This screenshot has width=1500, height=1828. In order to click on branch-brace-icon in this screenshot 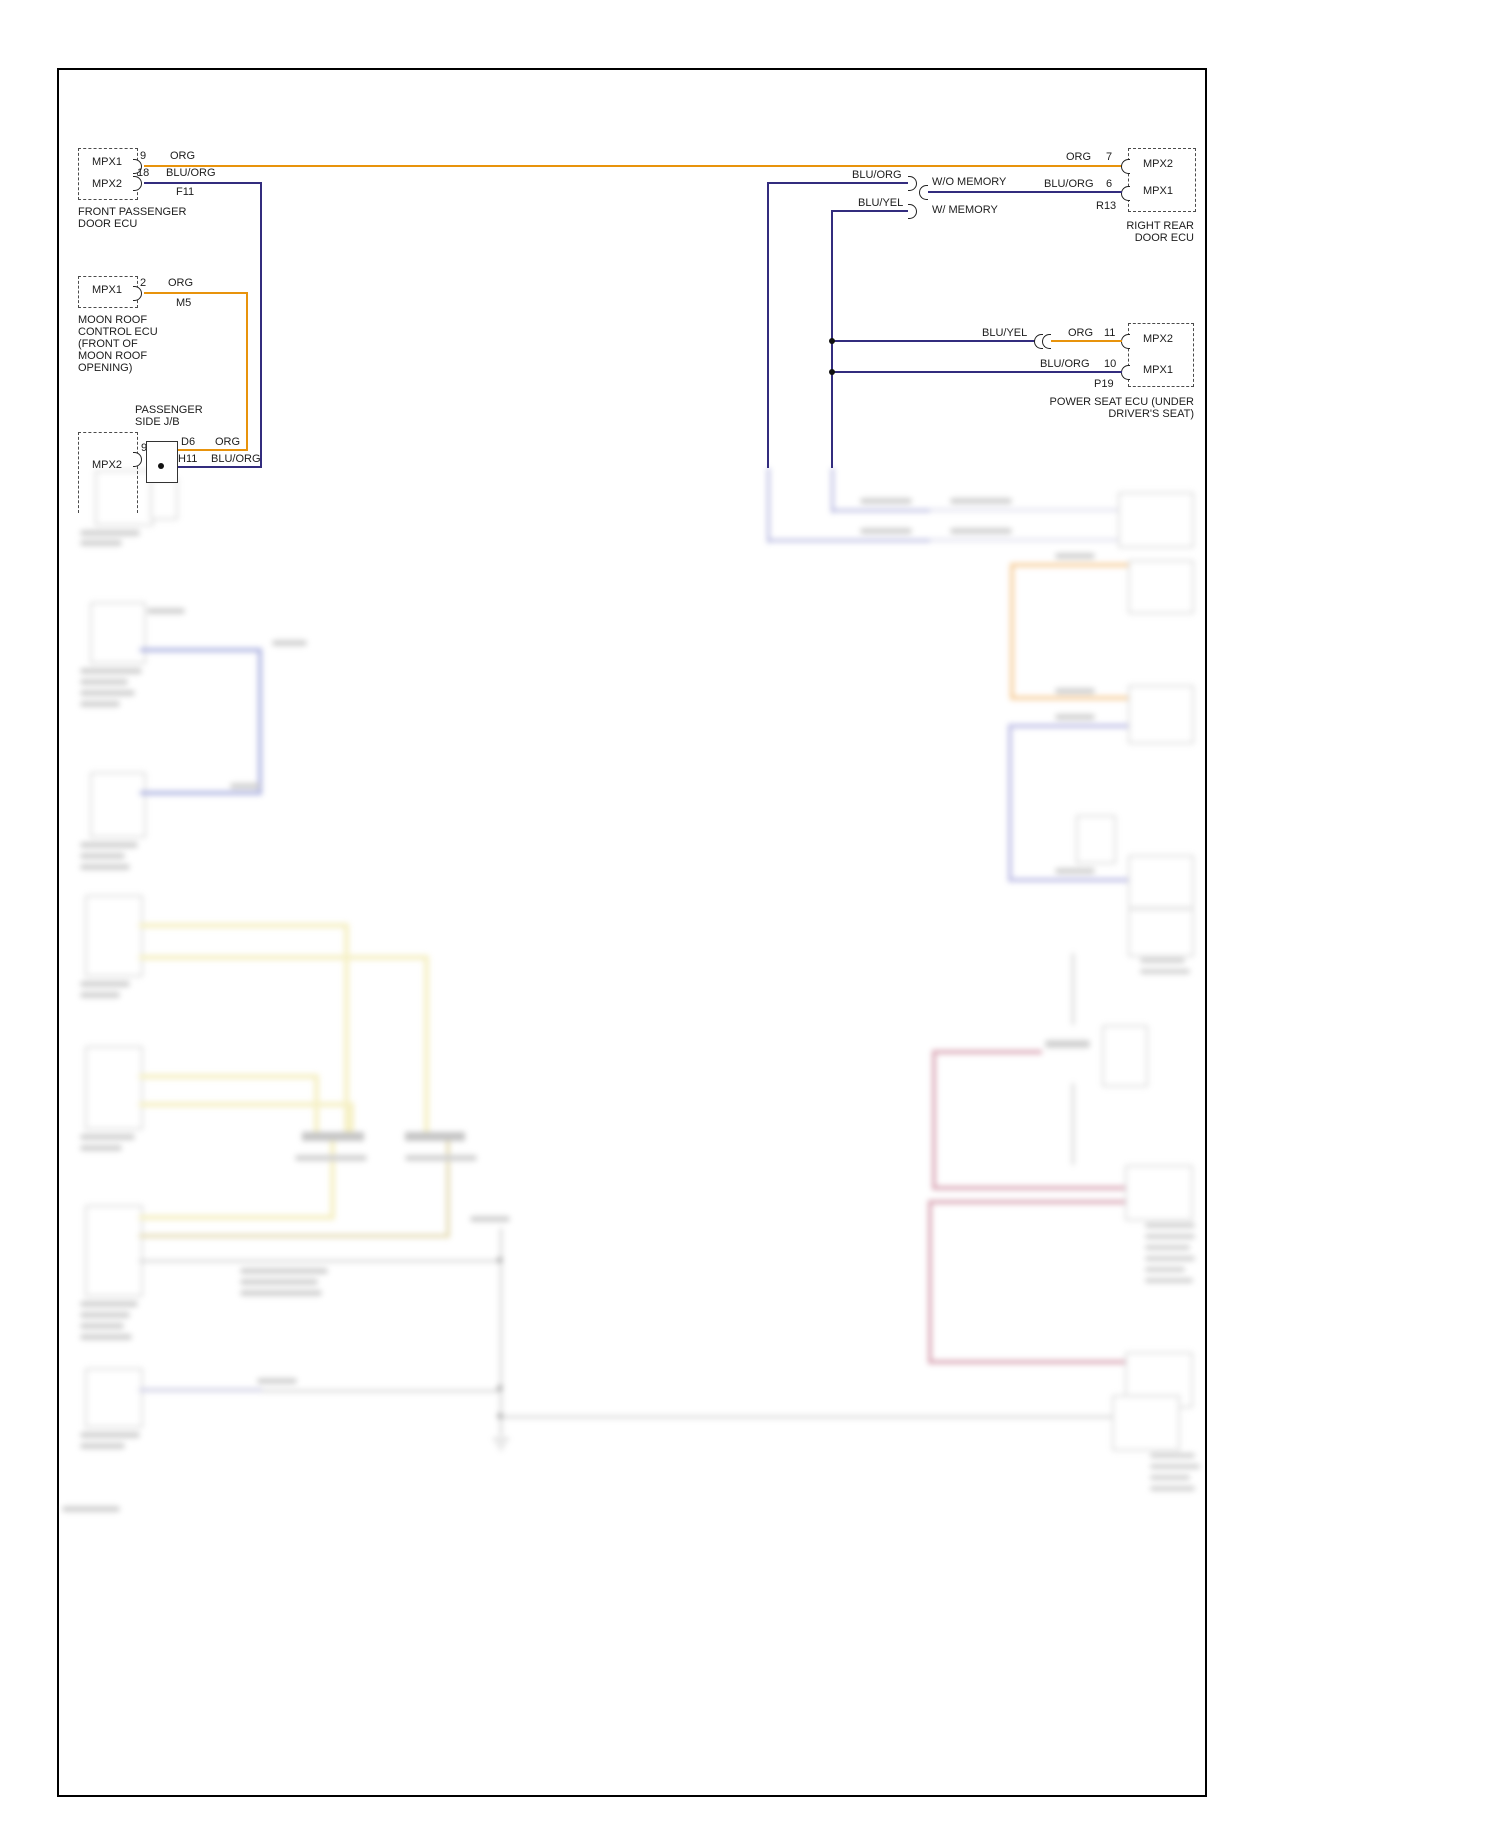, I will do `click(923, 192)`.